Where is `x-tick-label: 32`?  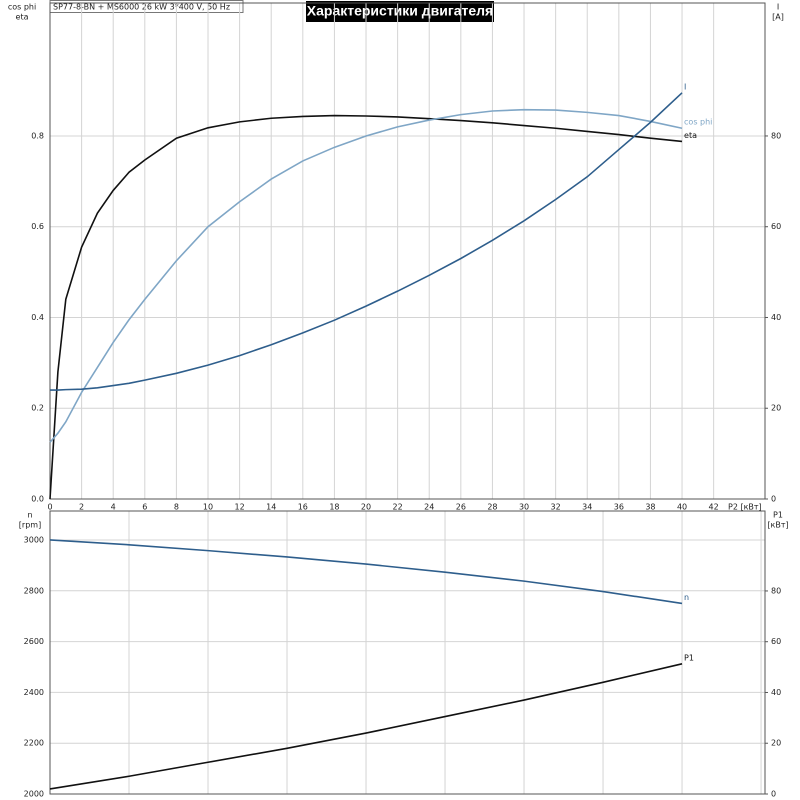 x-tick-label: 32 is located at coordinates (556, 507).